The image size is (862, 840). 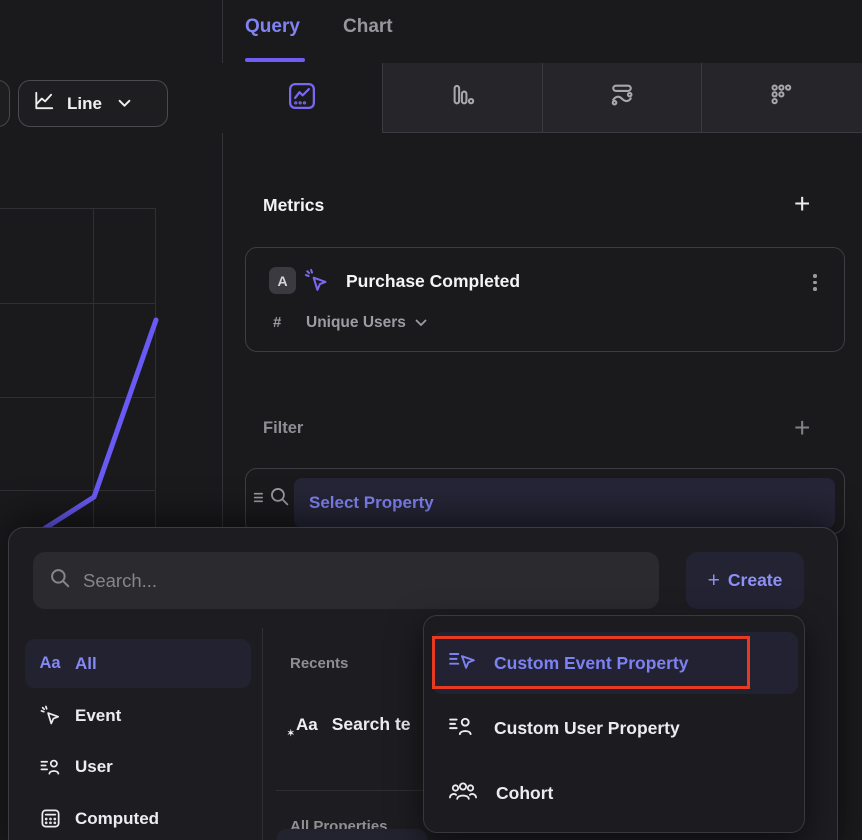 I want to click on modal-column-divider, so click(x=262, y=734).